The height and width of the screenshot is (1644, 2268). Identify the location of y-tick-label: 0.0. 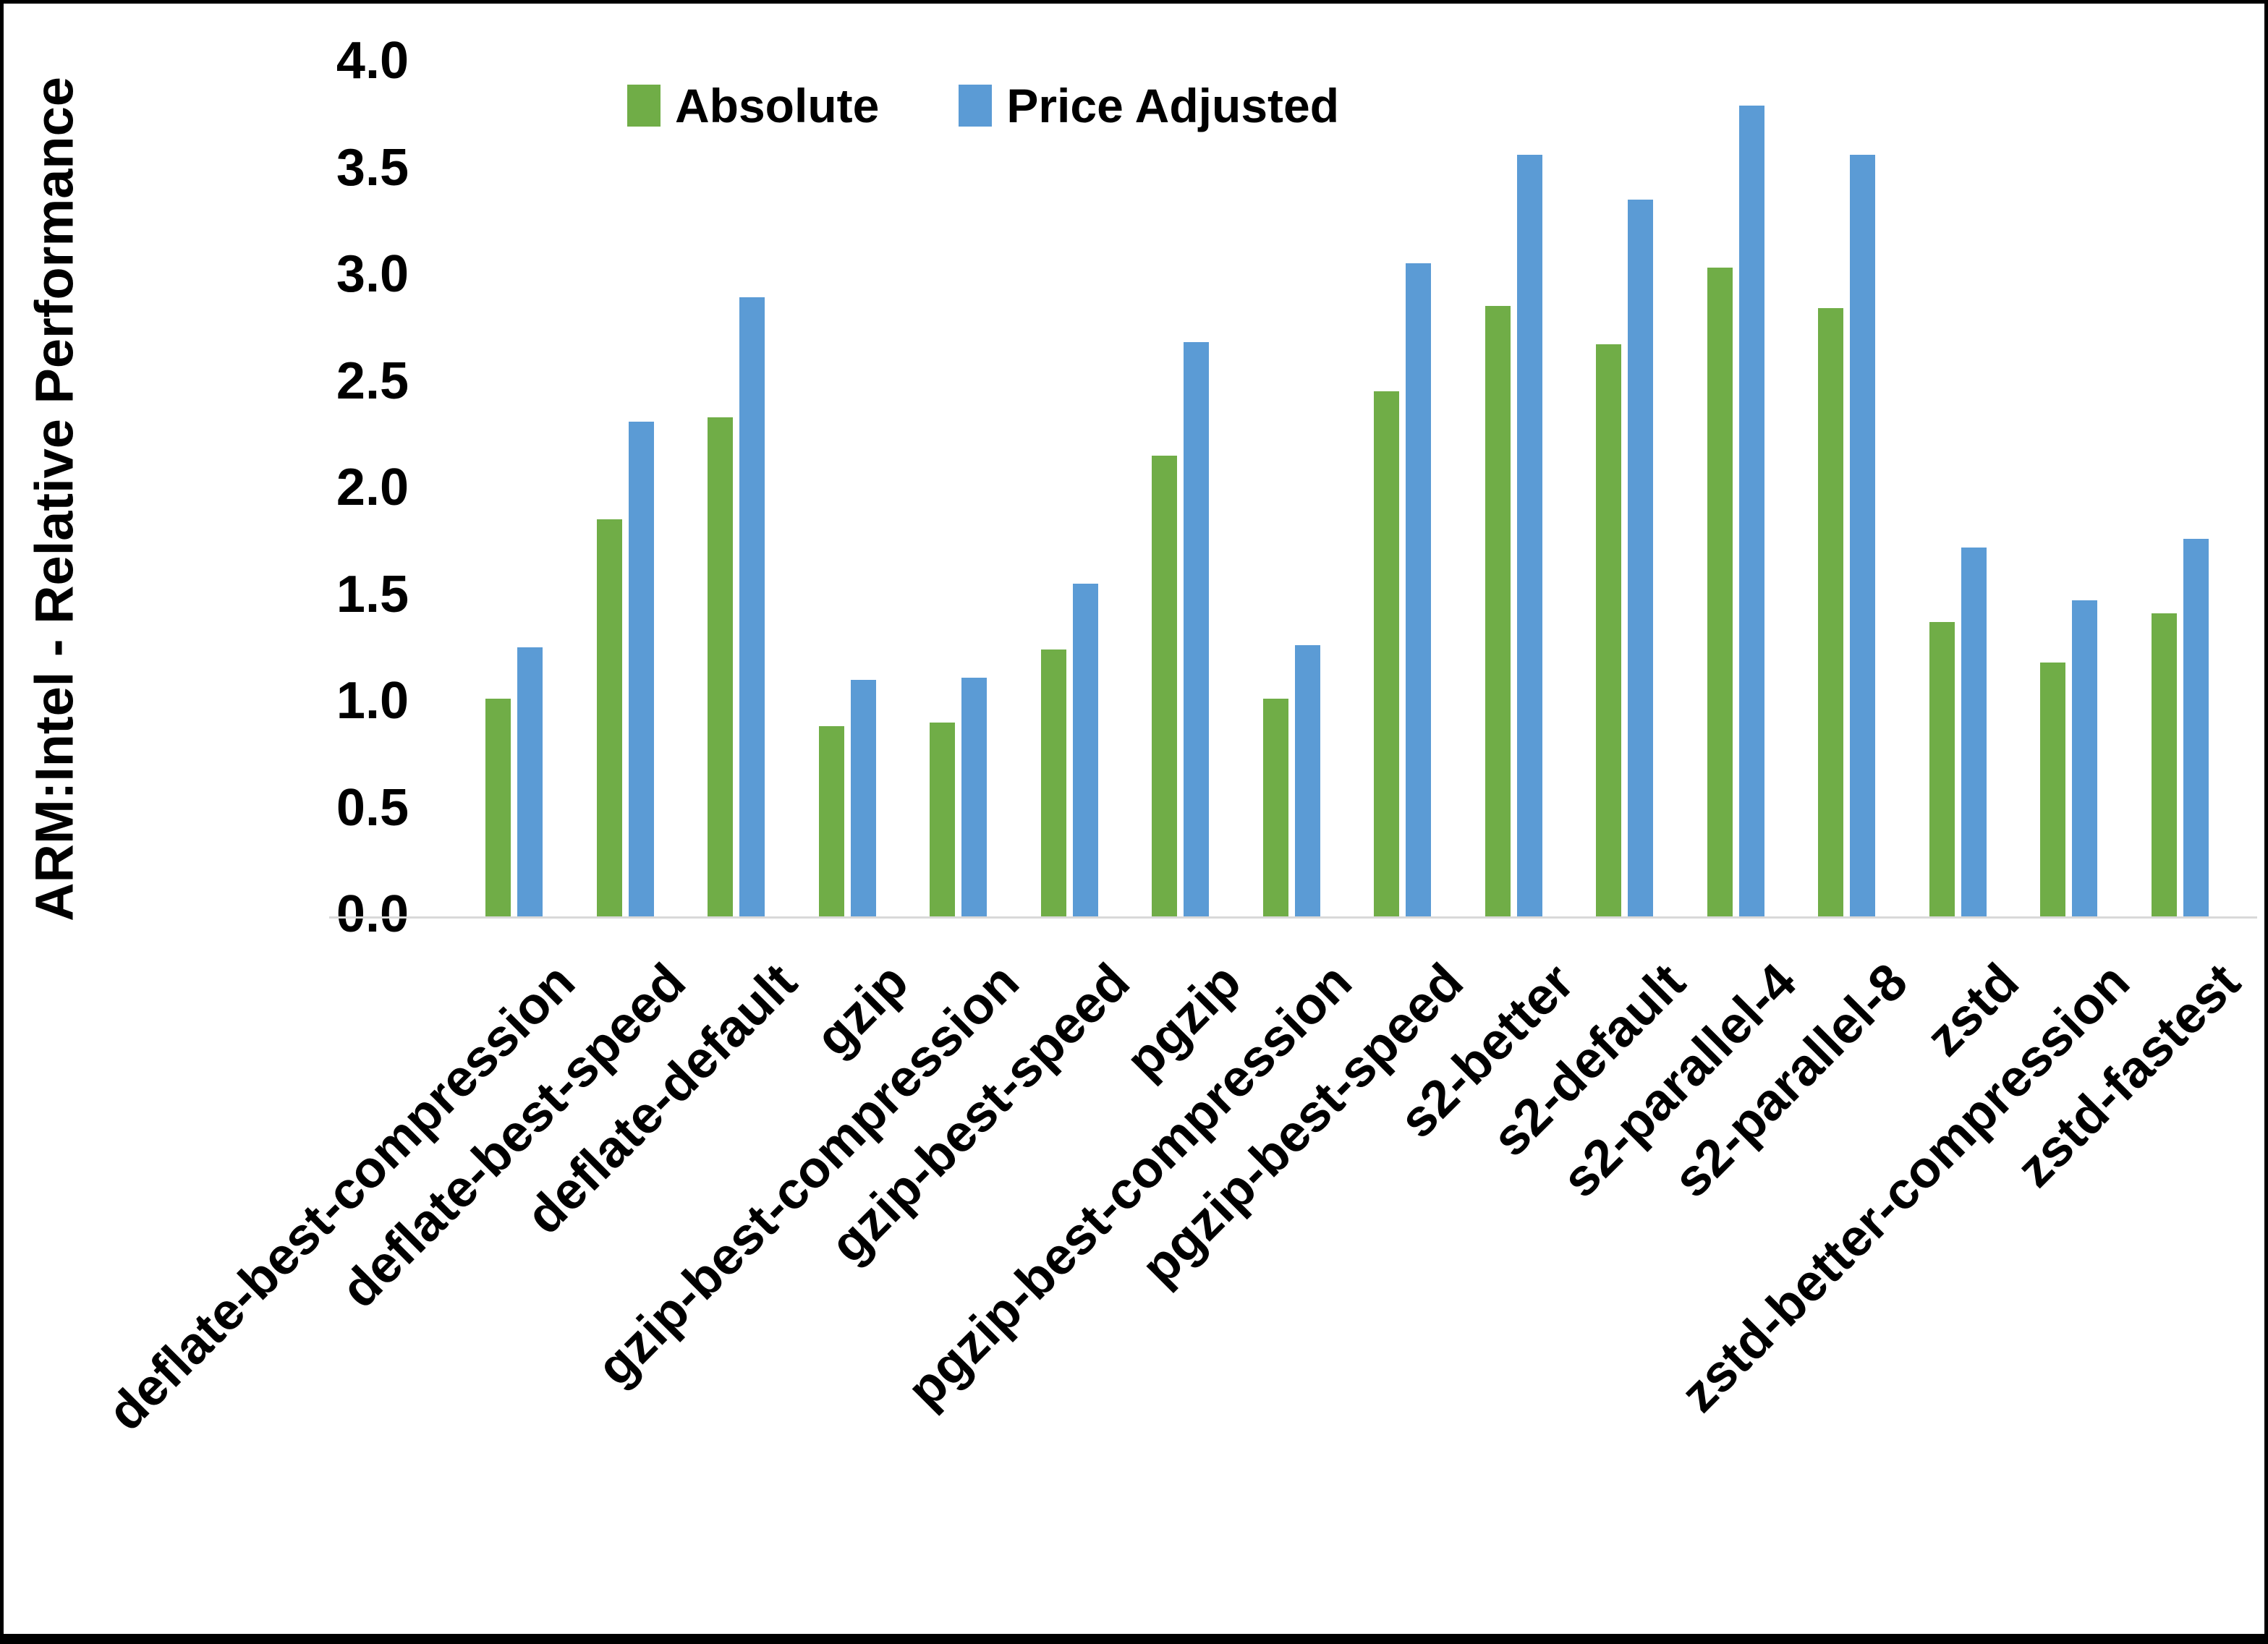
(372, 914).